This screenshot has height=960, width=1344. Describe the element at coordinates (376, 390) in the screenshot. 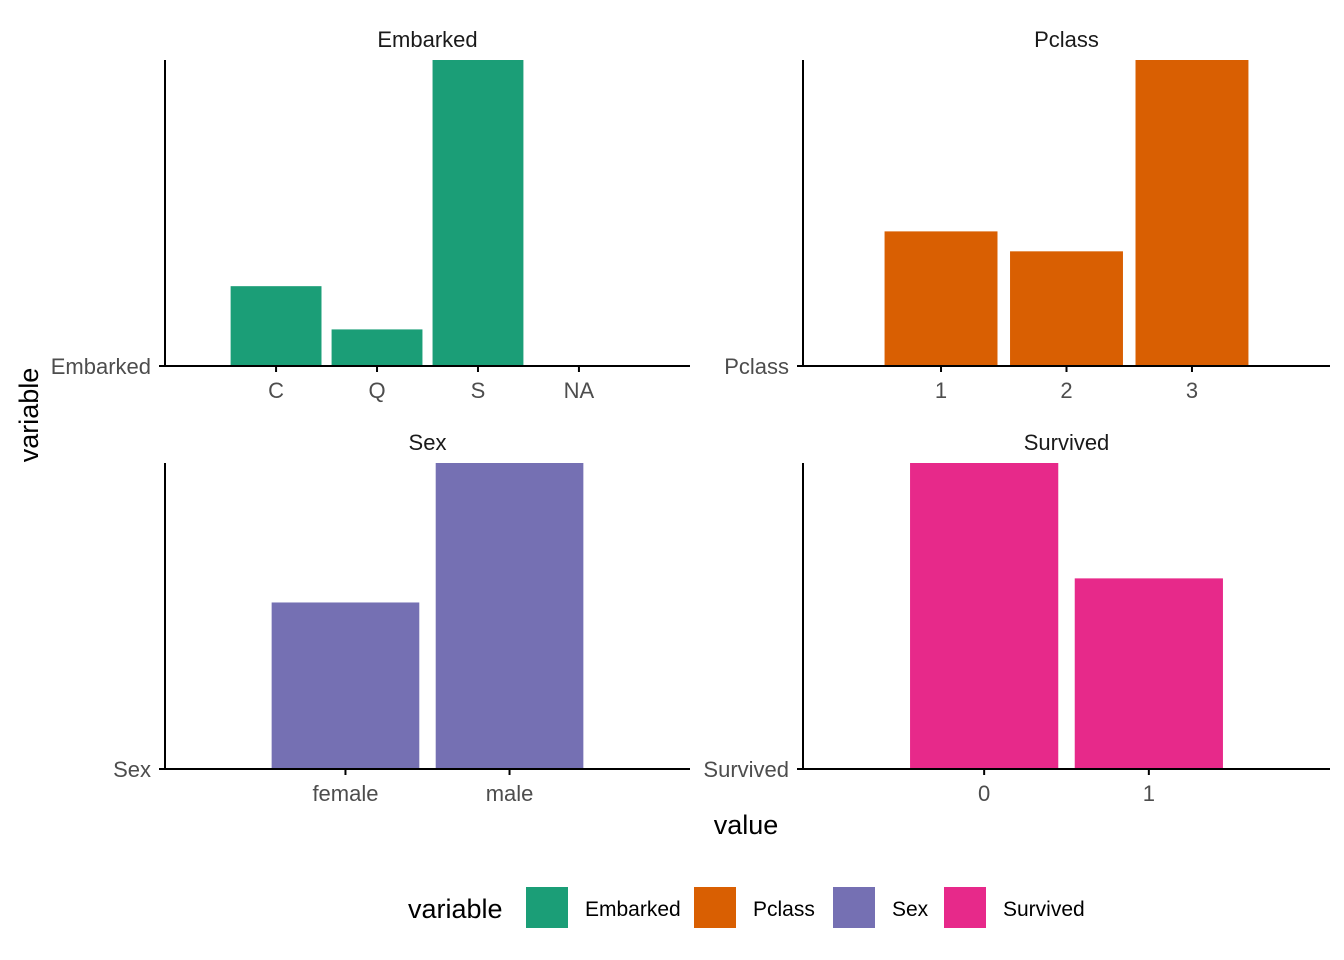

I see `x-tick-label: Q` at that location.